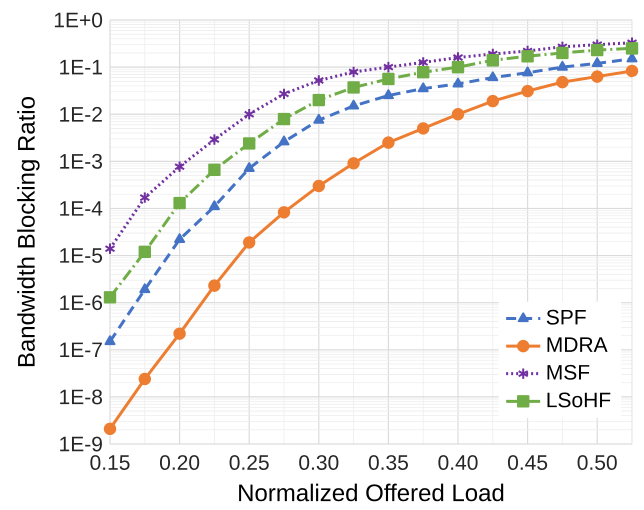 This screenshot has width=644, height=510. What do you see at coordinates (578, 344) in the screenshot?
I see `legend-label: MDRA` at bounding box center [578, 344].